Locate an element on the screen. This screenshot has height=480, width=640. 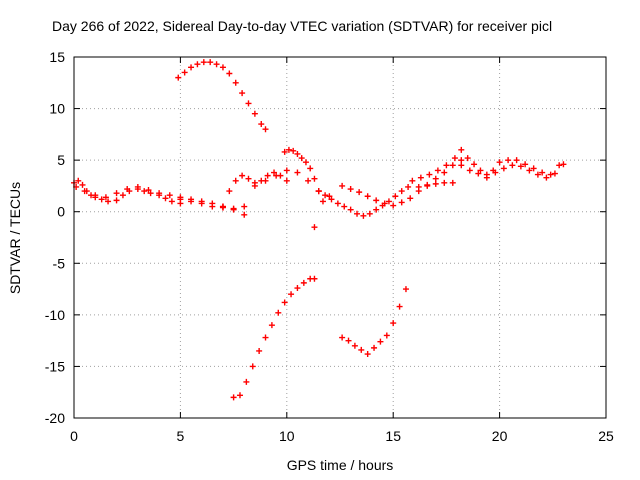
y-tick-label: -20 is located at coordinates (55, 418).